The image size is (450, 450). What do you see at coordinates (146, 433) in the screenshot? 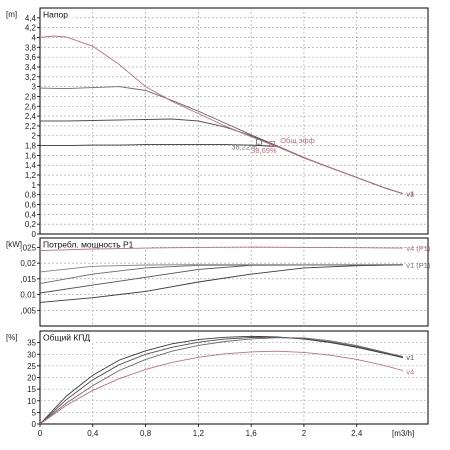
I see `x-tick-label: 0,8` at bounding box center [146, 433].